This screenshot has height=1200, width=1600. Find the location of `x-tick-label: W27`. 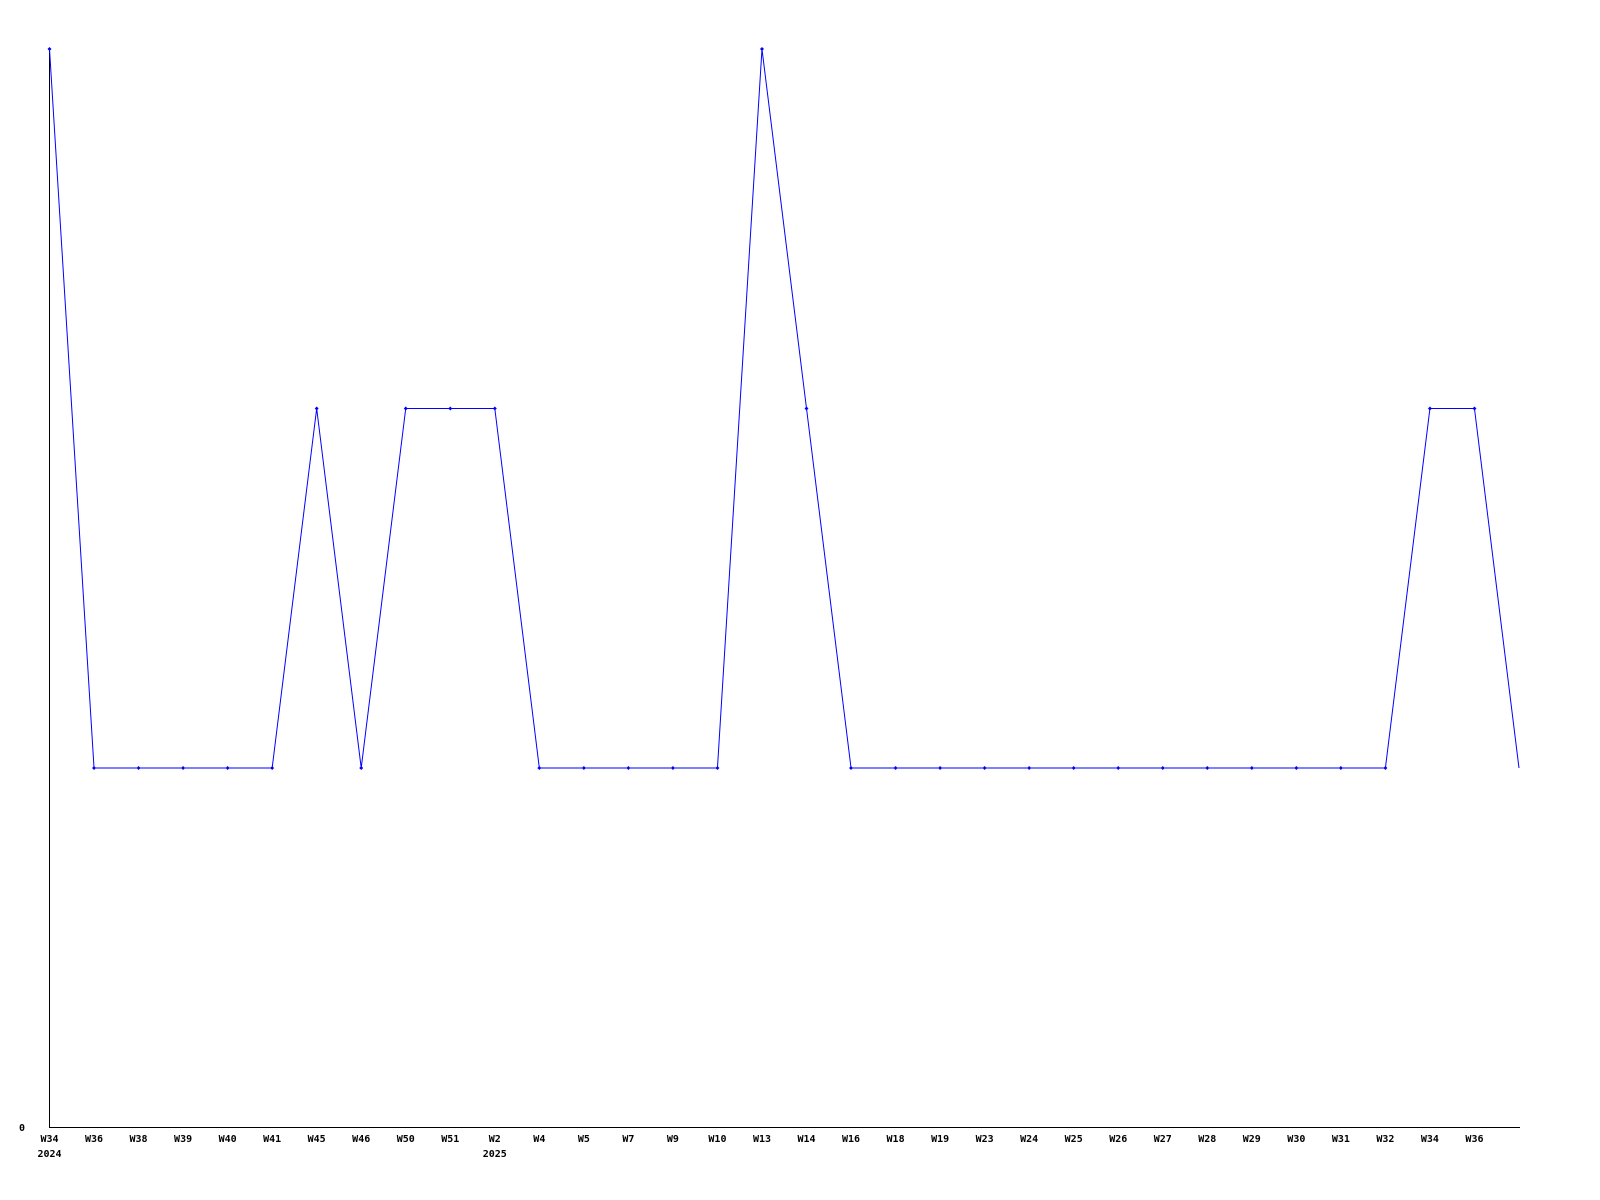

x-tick-label: W27 is located at coordinates (1163, 1139).